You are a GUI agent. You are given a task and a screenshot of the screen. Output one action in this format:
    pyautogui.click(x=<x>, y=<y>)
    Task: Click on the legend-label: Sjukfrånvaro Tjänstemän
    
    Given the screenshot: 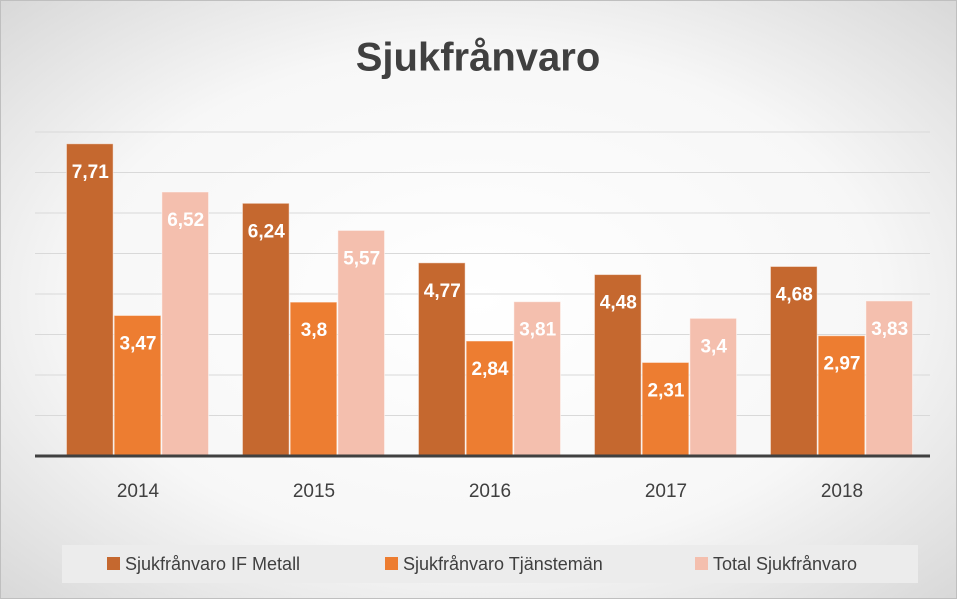 What is the action you would take?
    pyautogui.click(x=503, y=564)
    